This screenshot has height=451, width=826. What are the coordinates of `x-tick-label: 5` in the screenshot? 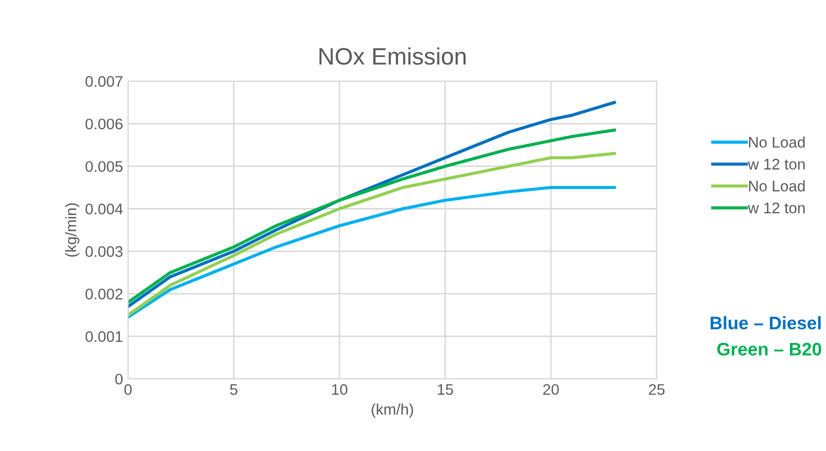 It's located at (234, 389).